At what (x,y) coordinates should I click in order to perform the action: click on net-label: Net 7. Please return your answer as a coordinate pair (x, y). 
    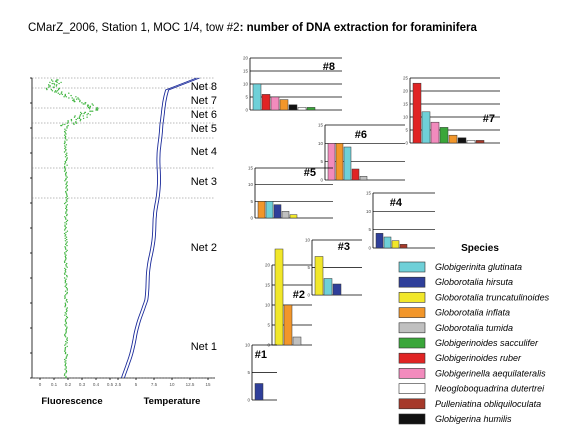
    Looking at the image, I should click on (204, 101).